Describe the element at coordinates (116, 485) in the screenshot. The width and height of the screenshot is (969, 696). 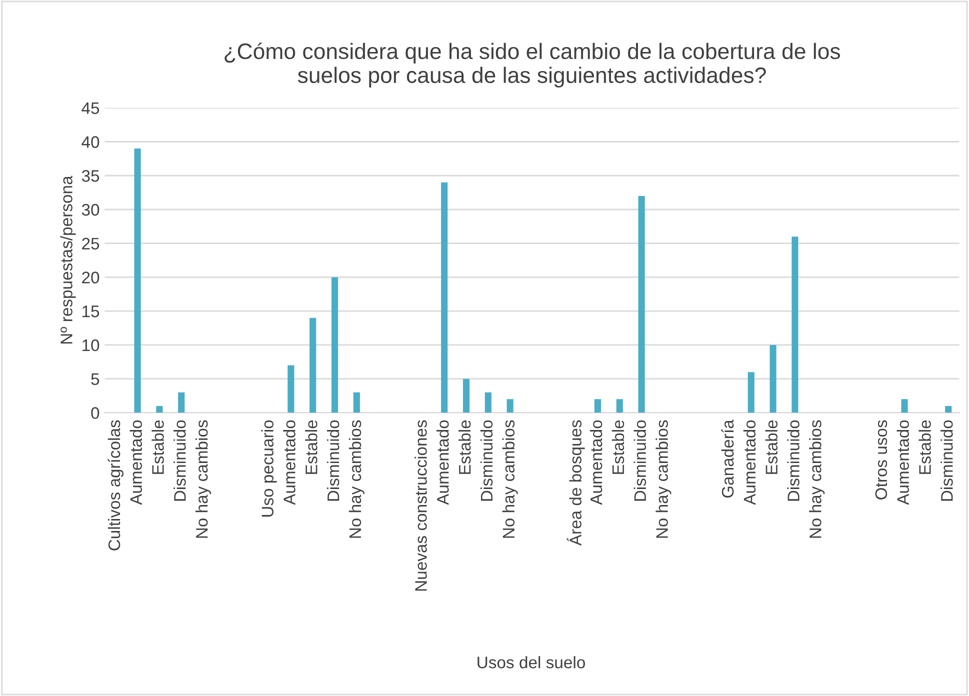
I see `x-tick-label: Cultivos agrícolas` at that location.